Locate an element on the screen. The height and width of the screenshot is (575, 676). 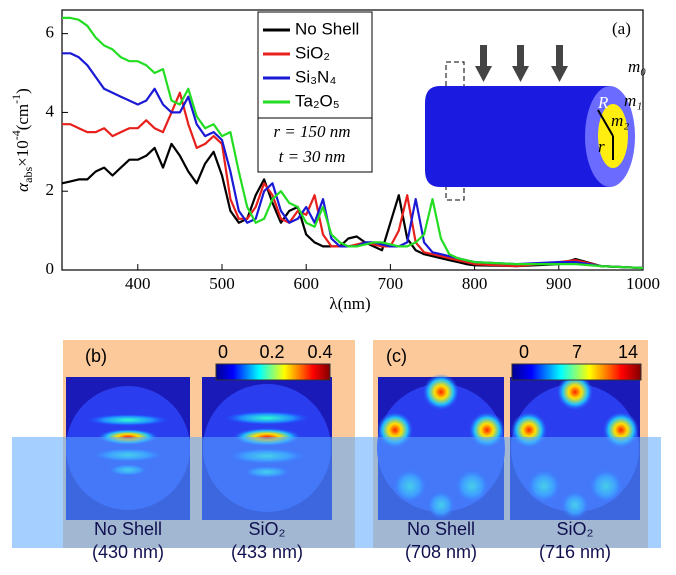
y-label-part: -4 is located at coordinates (16, 135).